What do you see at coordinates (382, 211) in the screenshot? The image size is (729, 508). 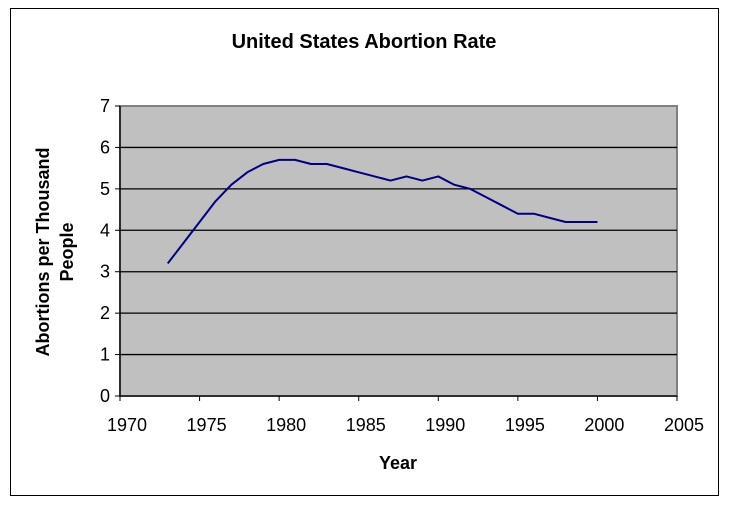 I see `series-line` at bounding box center [382, 211].